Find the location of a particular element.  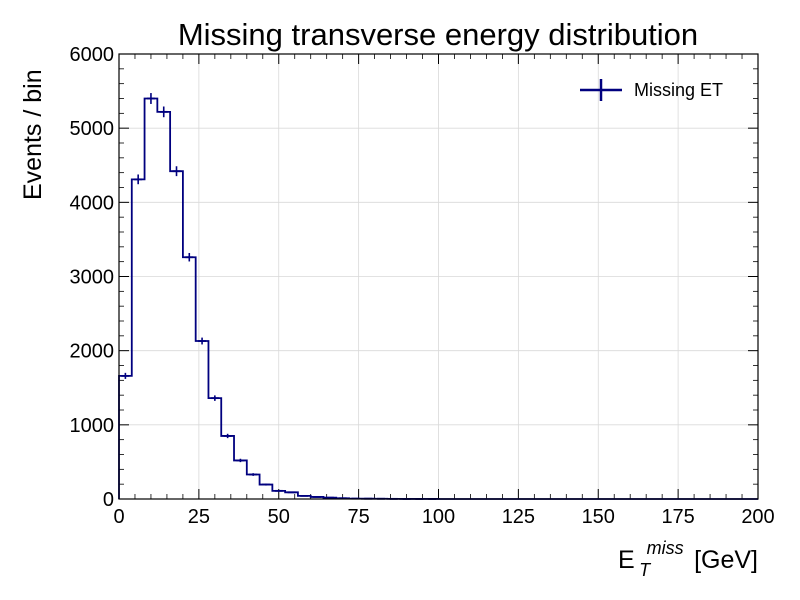

x-axis-label-main: E is located at coordinates (626, 560).